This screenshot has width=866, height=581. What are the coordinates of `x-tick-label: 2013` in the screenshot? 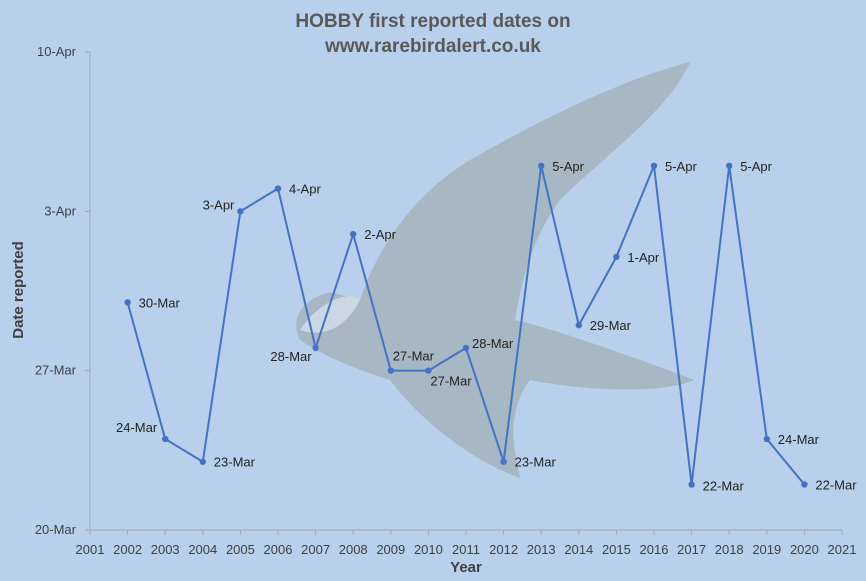 It's located at (541, 549).